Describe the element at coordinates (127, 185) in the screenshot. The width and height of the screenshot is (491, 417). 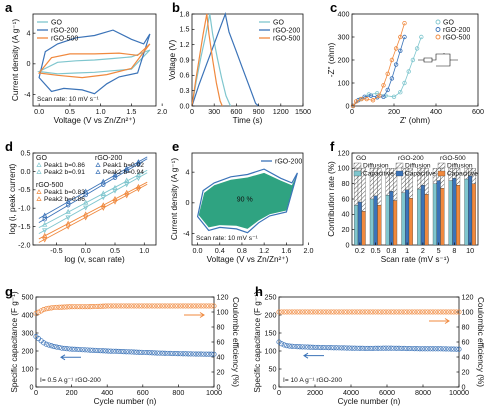
I see `data-point-GO Peak2` at that location.